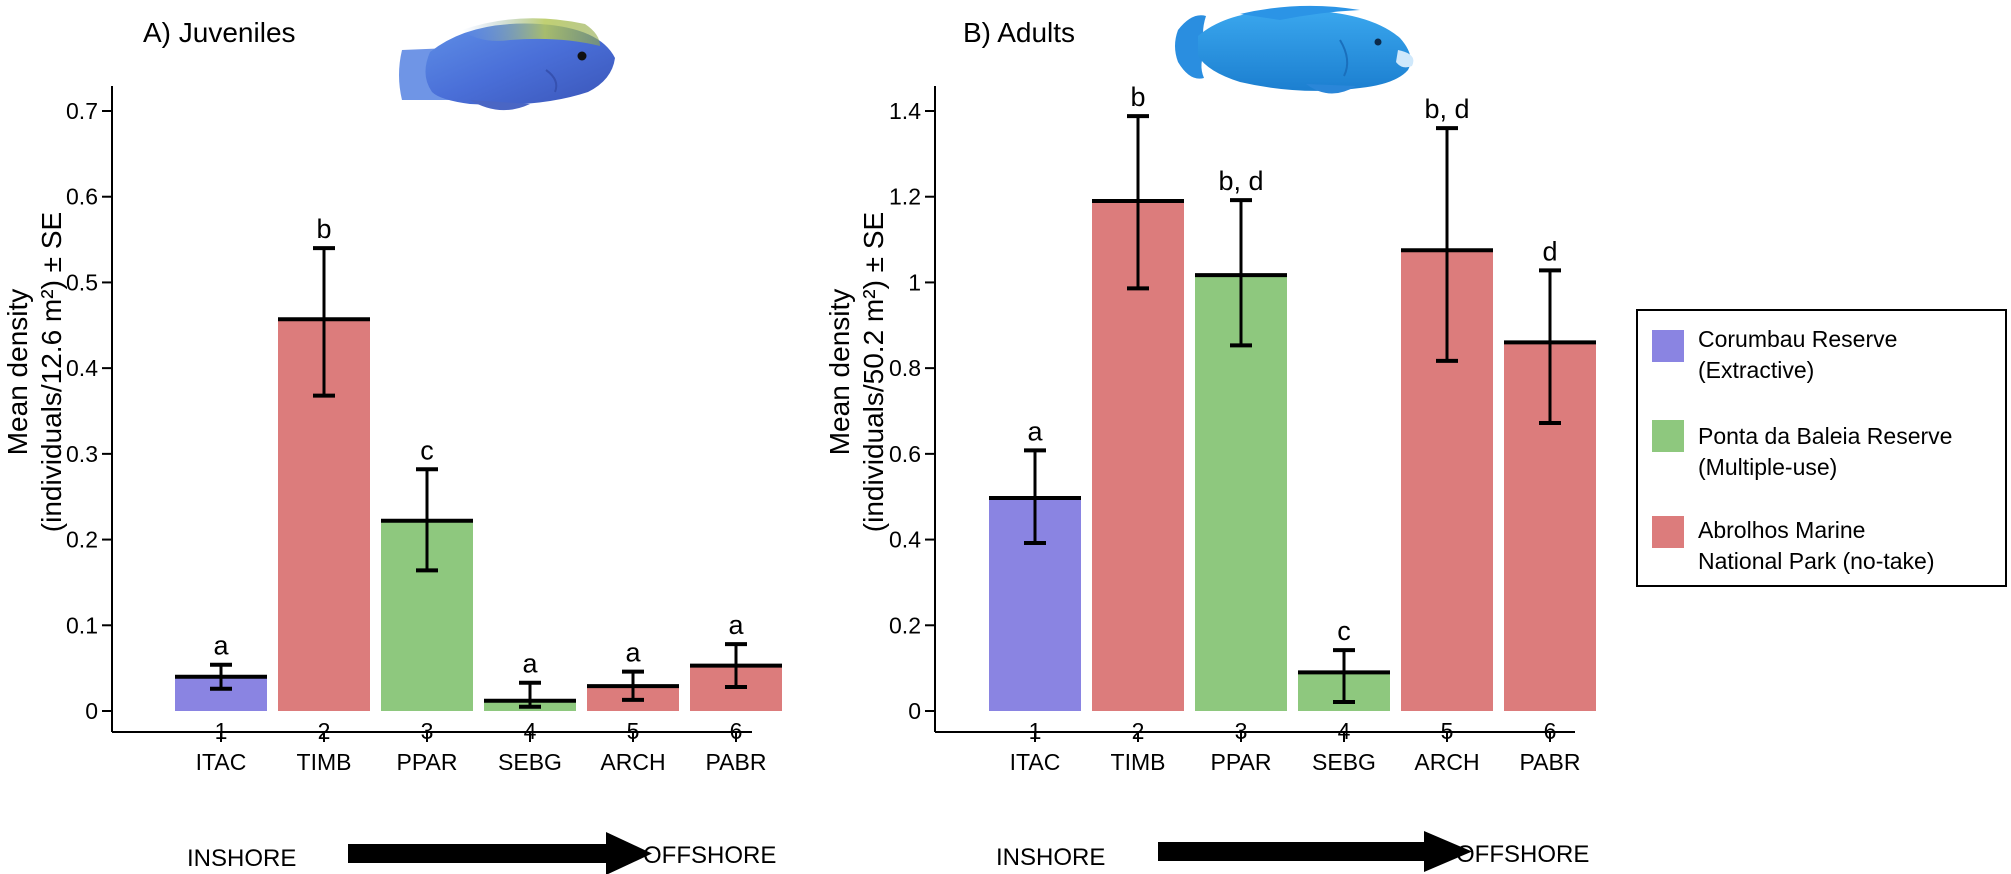 Image resolution: width=2011 pixels, height=874 pixels. What do you see at coordinates (1767, 467) in the screenshot?
I see `legend-multiple-use-line2: (Multiple-use)` at bounding box center [1767, 467].